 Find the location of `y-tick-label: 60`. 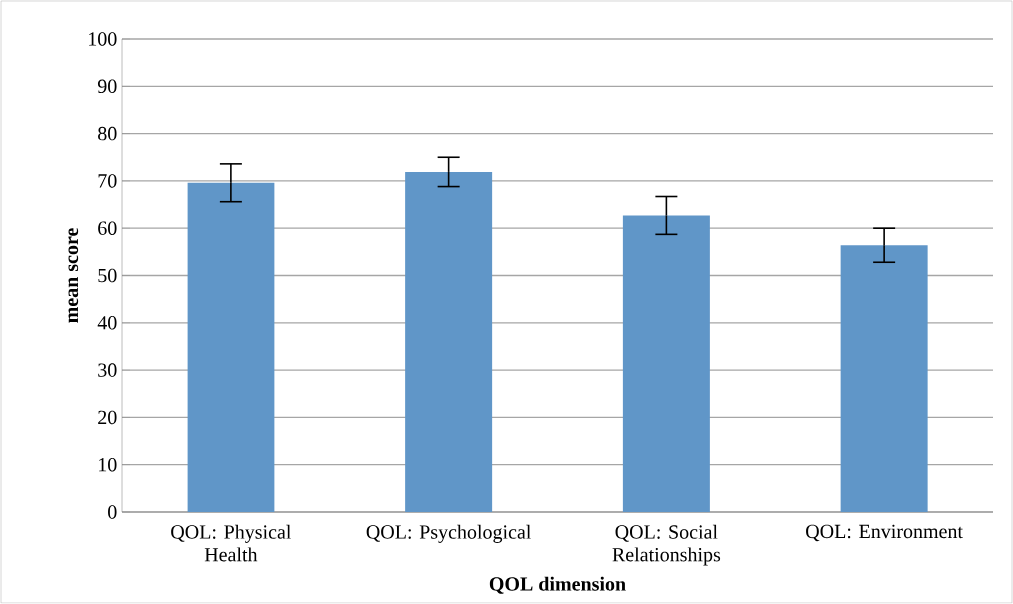

y-tick-label: 60 is located at coordinates (107, 228).